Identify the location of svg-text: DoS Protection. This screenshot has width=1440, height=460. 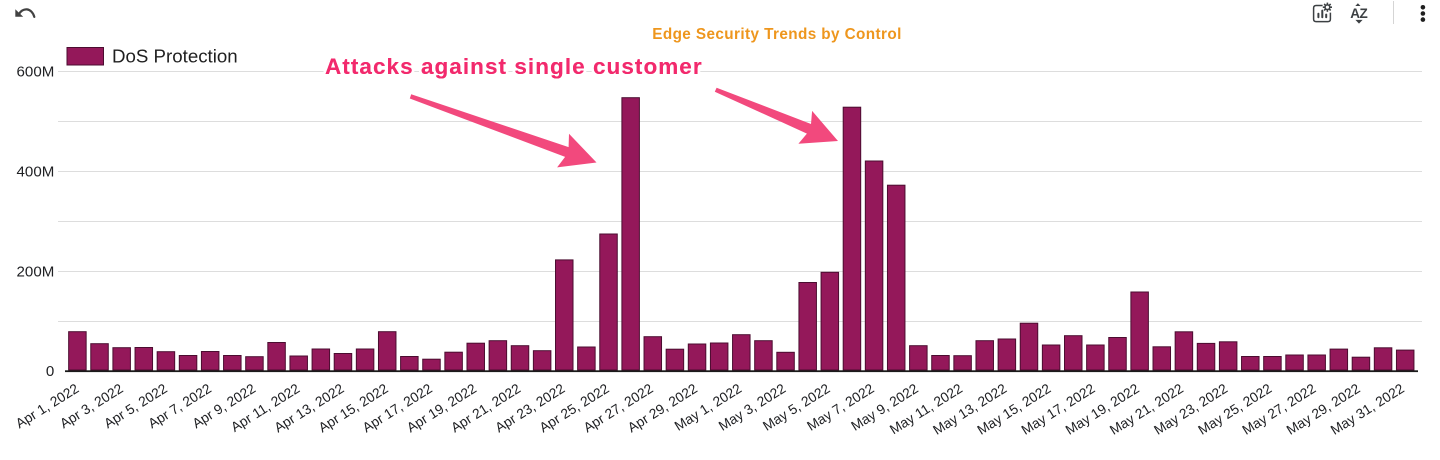
(175, 56).